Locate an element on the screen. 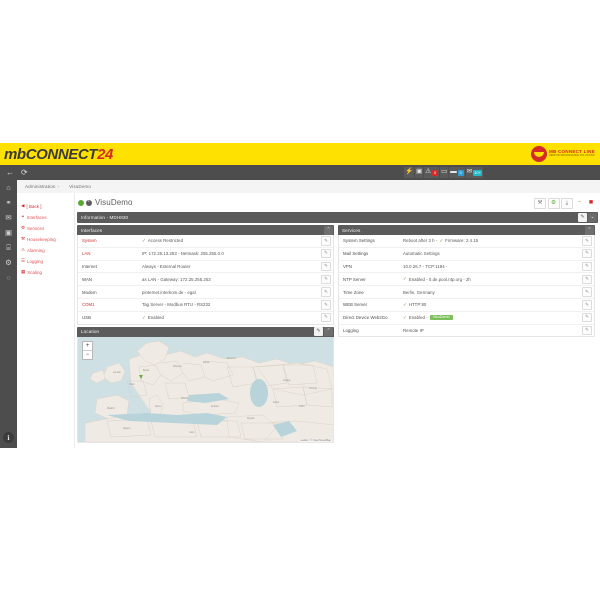 The width and height of the screenshot is (600, 600). sidebar-item-interfaces: ⚭ Interfaces is located at coordinates (45, 217).